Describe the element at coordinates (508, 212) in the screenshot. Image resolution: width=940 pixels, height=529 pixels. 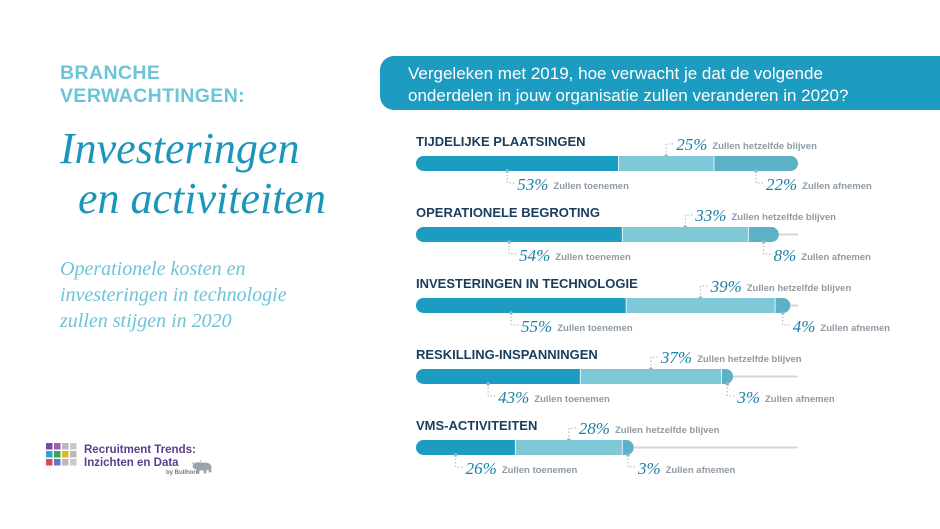
I see `row-2-category-label: OPERATIONELE BEGROTING` at that location.